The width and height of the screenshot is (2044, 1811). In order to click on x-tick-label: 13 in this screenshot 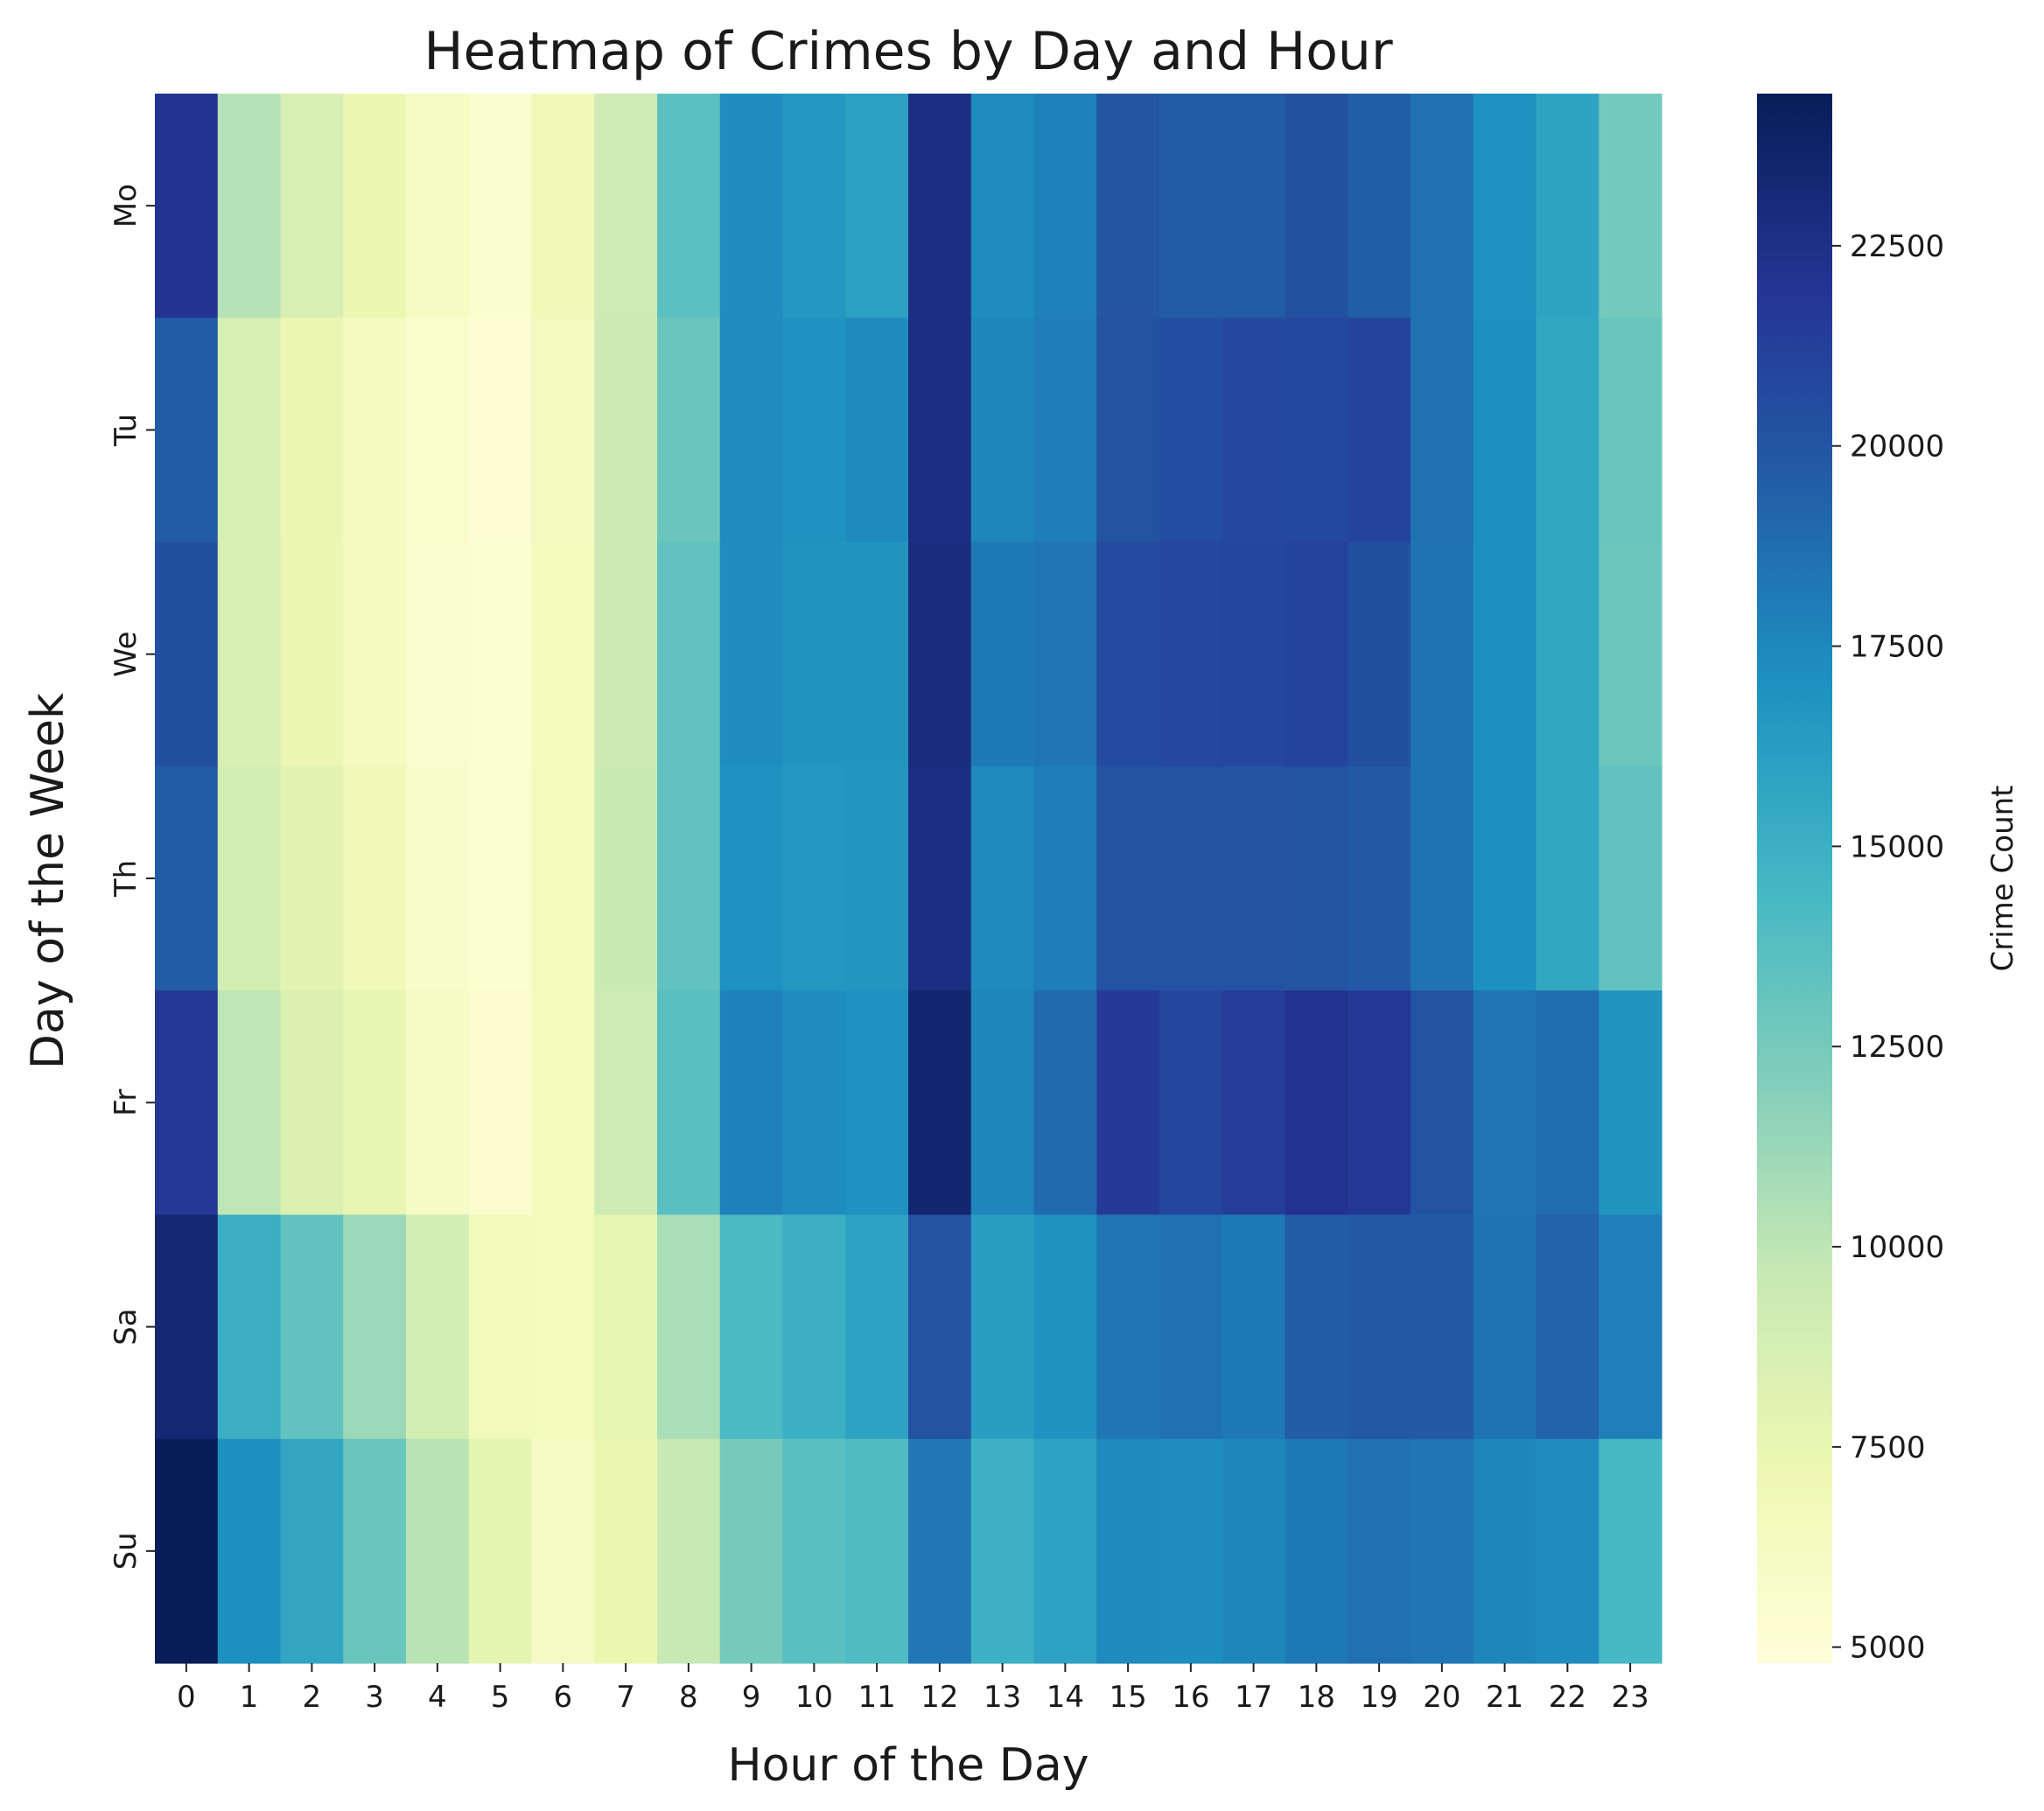, I will do `click(1002, 1698)`.